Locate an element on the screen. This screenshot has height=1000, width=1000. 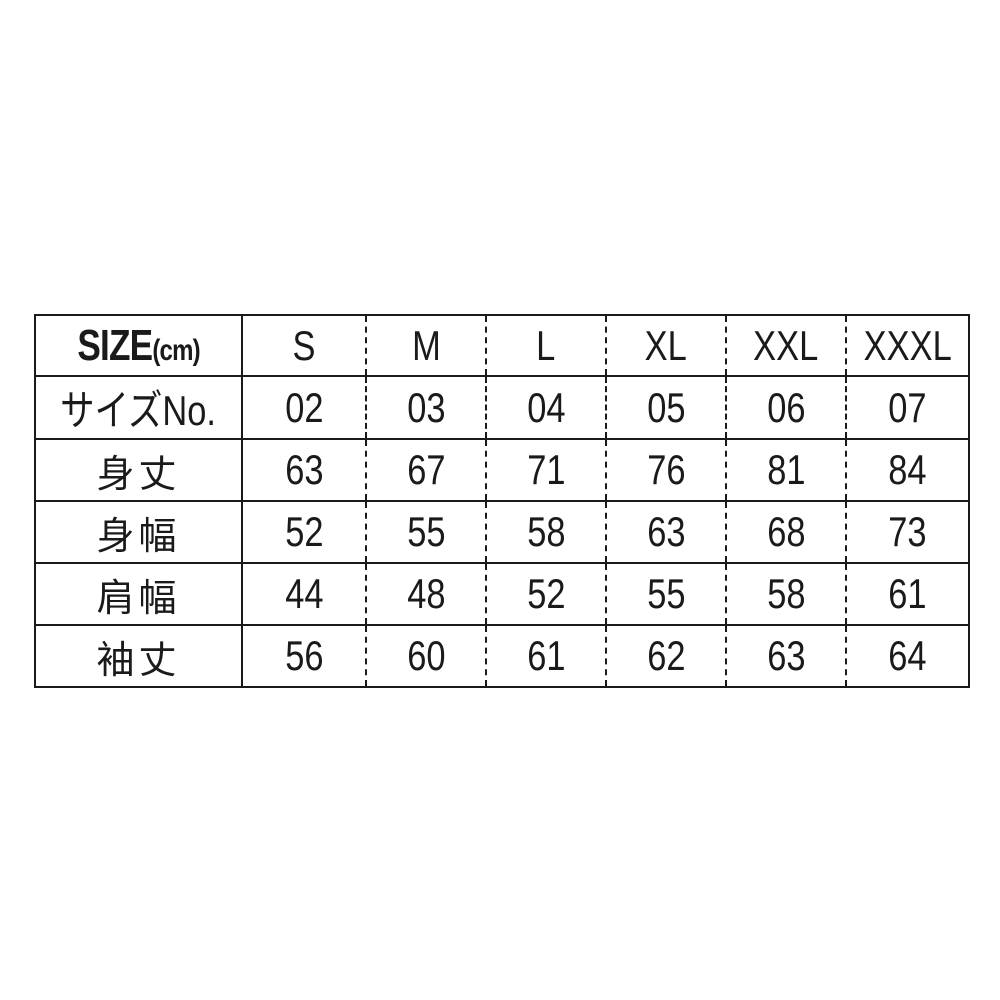
size-xxl: XXL is located at coordinates (786, 345).